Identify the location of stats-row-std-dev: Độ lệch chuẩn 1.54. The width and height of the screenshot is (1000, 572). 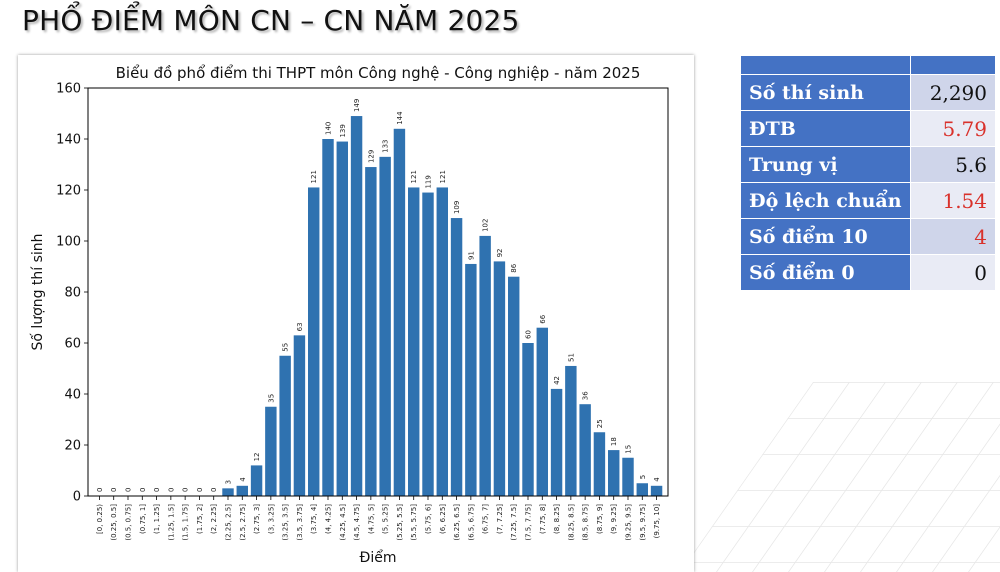
(868, 200).